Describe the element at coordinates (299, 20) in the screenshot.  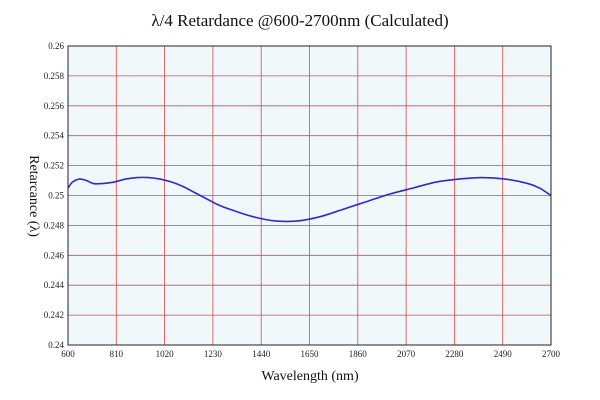
I see `chart-title: λ/4 Retardance @600-2700nm (Calculated)` at that location.